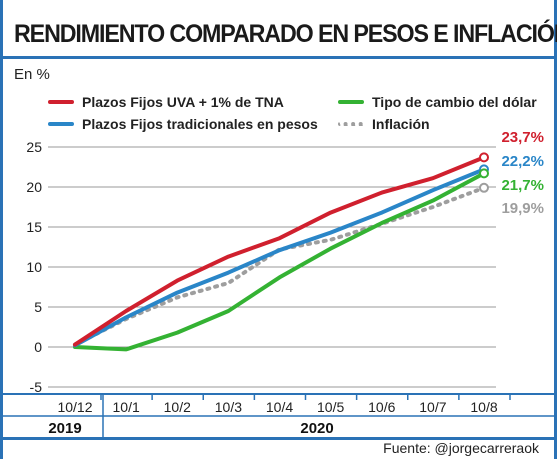 This screenshot has height=459, width=557. I want to click on series-end-label: 19,9%, so click(522, 208).